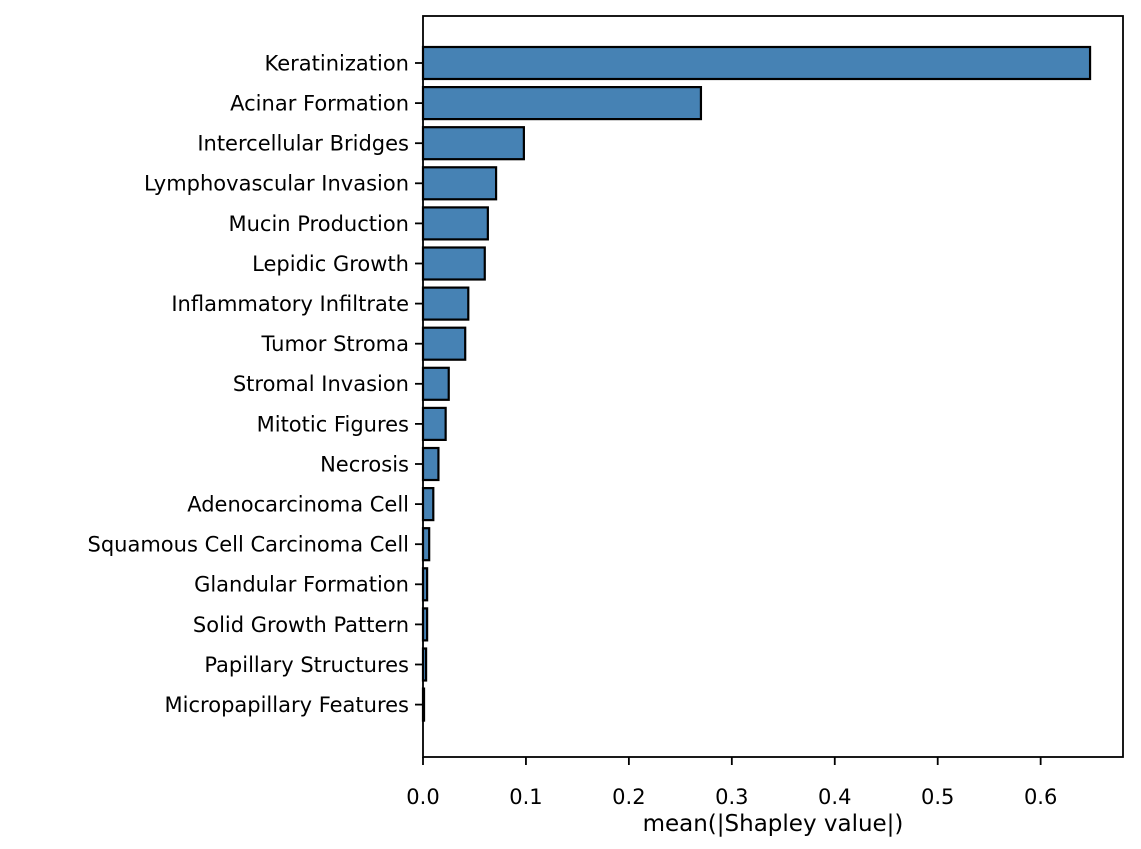 The image size is (1141, 849). I want to click on y-tick-label-14: Solid Growth Pattern, so click(301, 625).